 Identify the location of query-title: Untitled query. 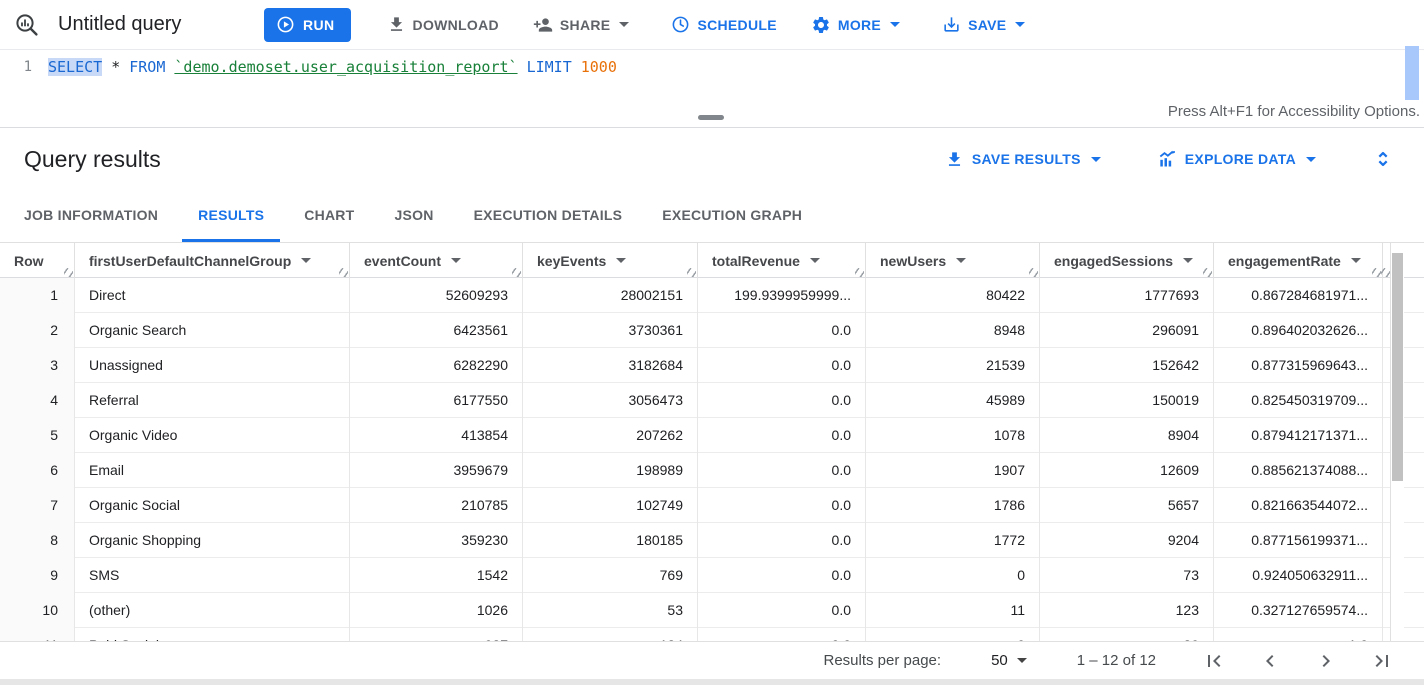
(120, 24).